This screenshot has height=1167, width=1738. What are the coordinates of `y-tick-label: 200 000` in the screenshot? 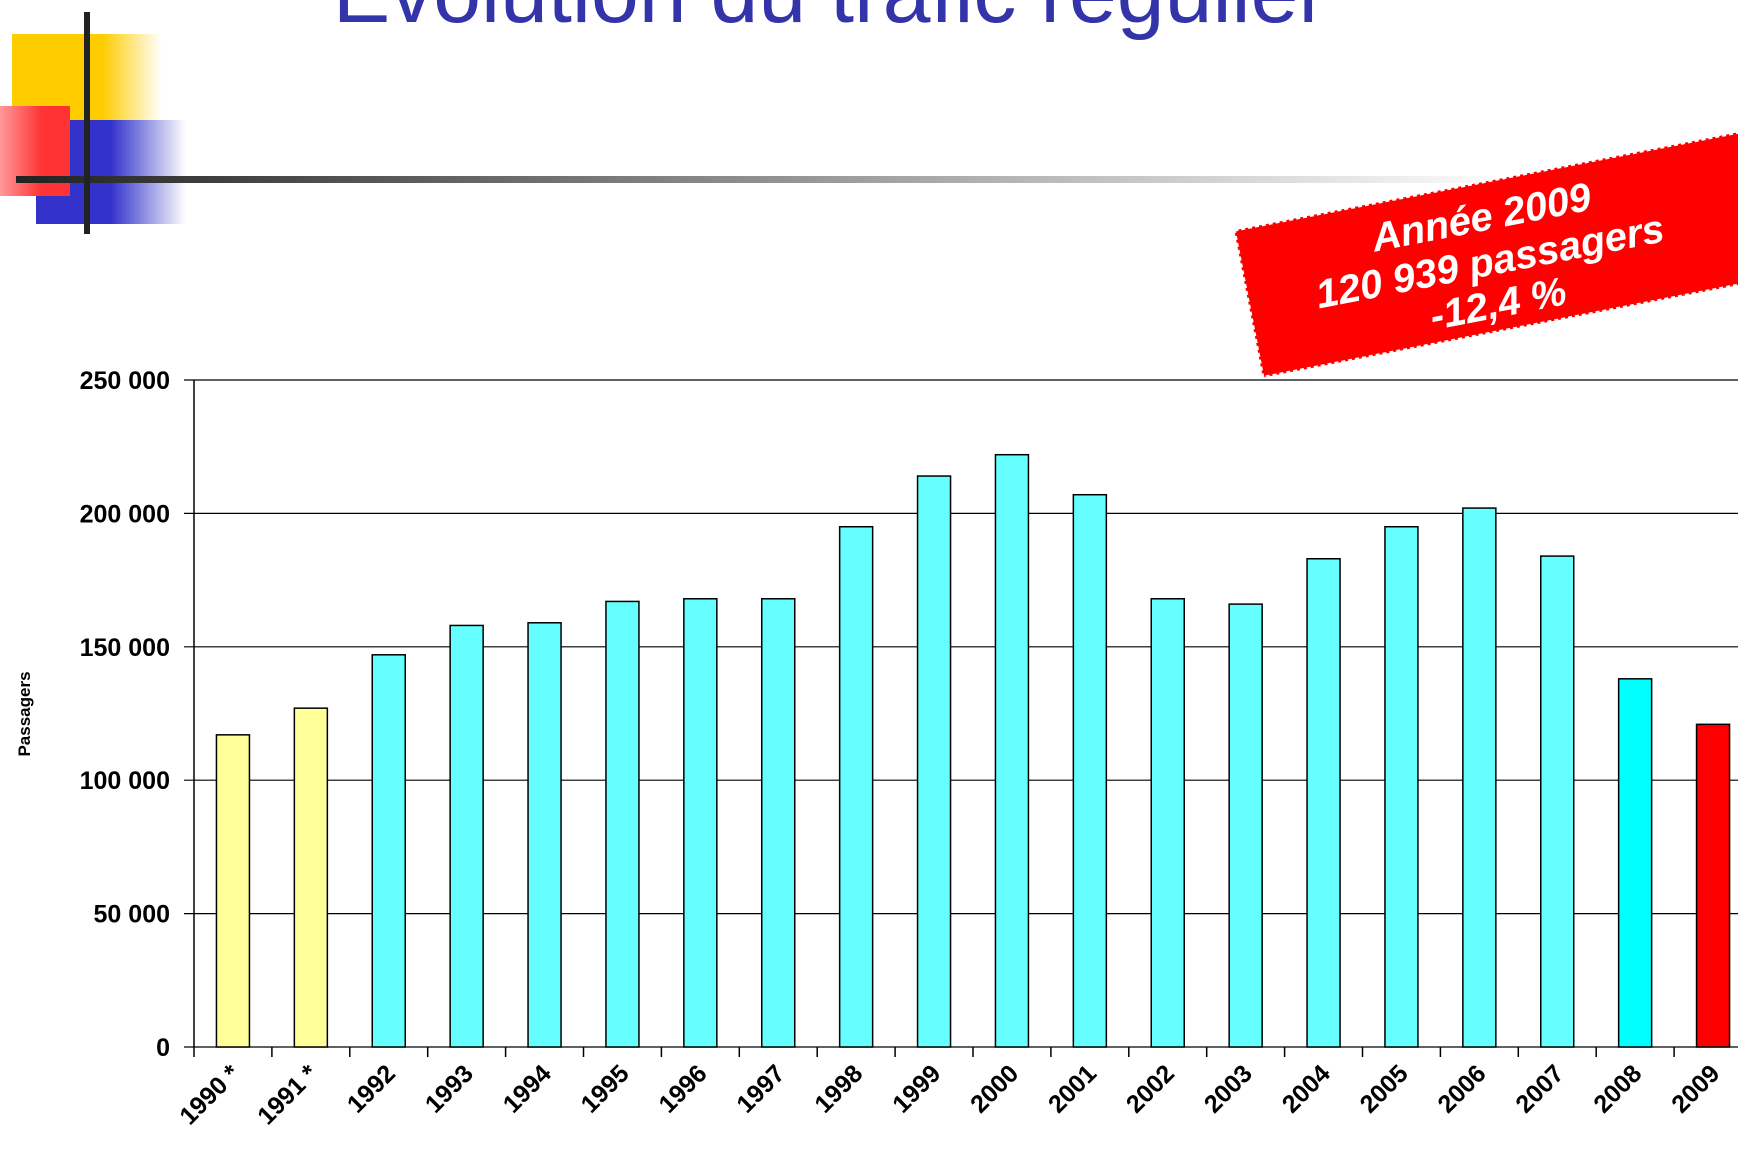 It's located at (125, 514).